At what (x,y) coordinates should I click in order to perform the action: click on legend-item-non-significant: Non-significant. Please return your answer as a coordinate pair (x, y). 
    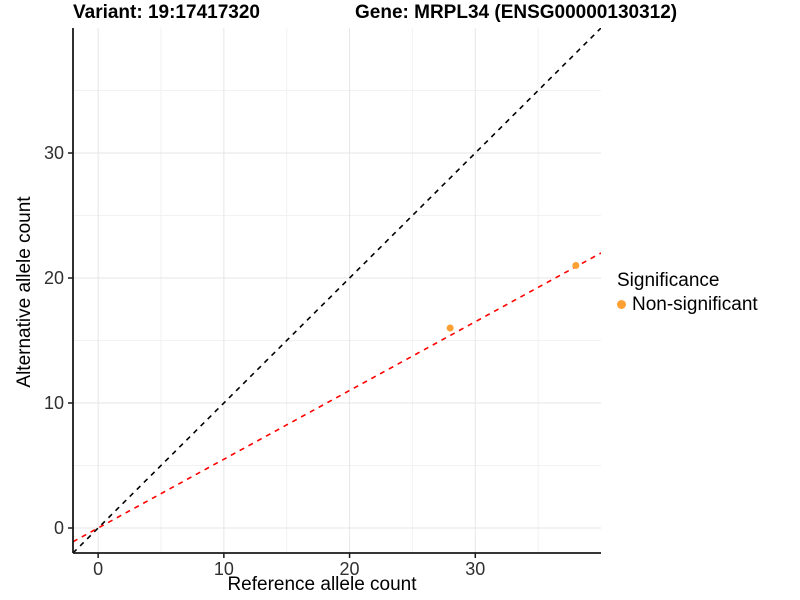
    Looking at the image, I should click on (687, 305).